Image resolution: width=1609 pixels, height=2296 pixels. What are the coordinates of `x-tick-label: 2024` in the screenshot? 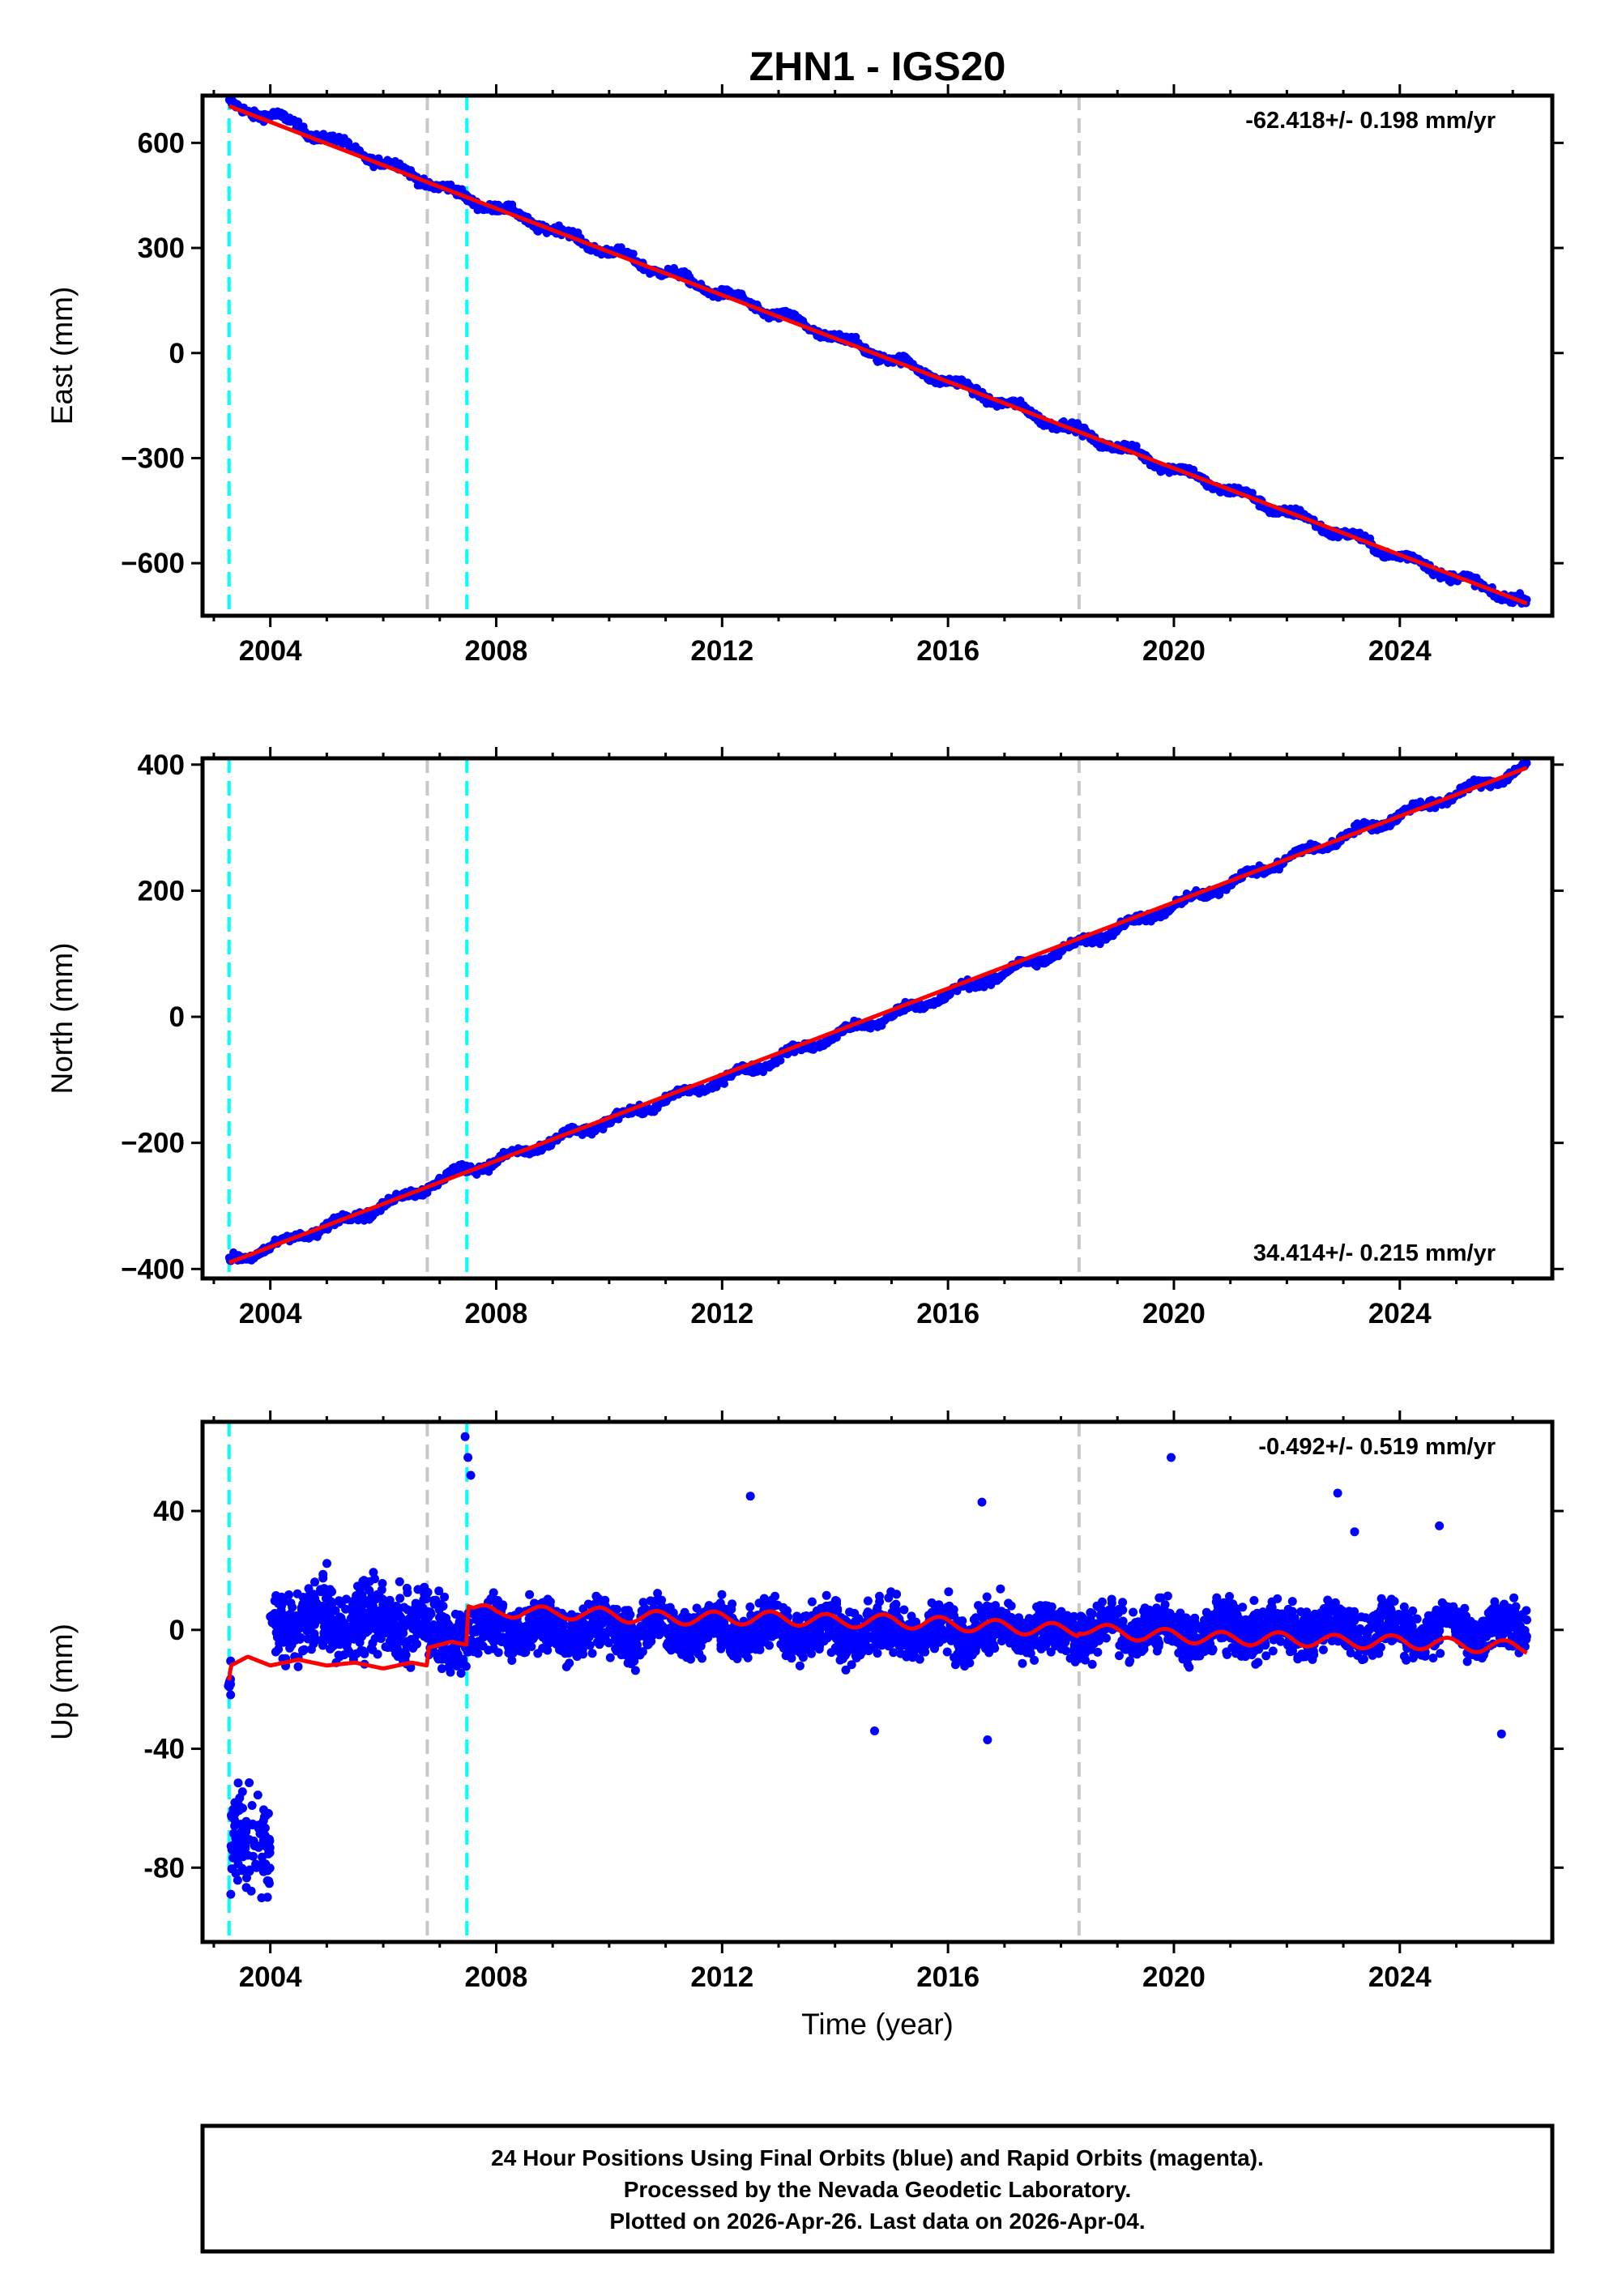 It's located at (1400, 651).